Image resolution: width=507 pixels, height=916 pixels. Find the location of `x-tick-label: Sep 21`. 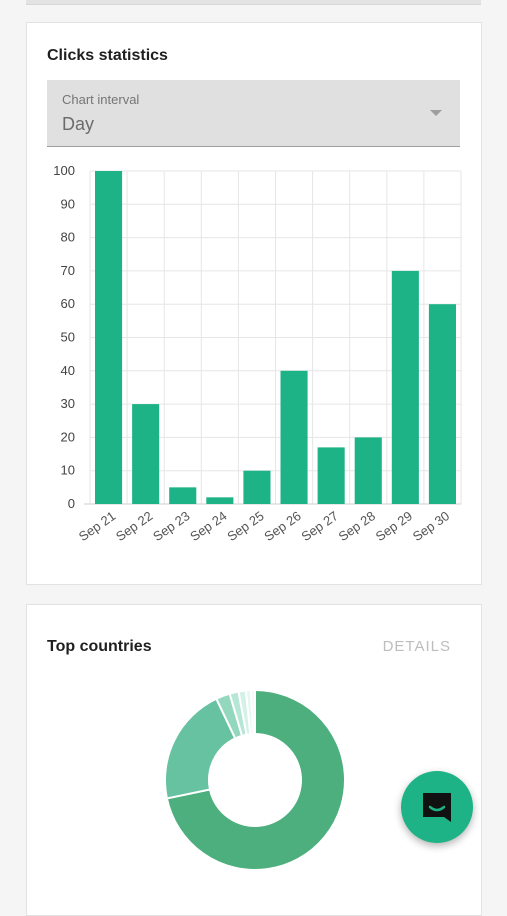

x-tick-label: Sep 21 is located at coordinates (97, 526).